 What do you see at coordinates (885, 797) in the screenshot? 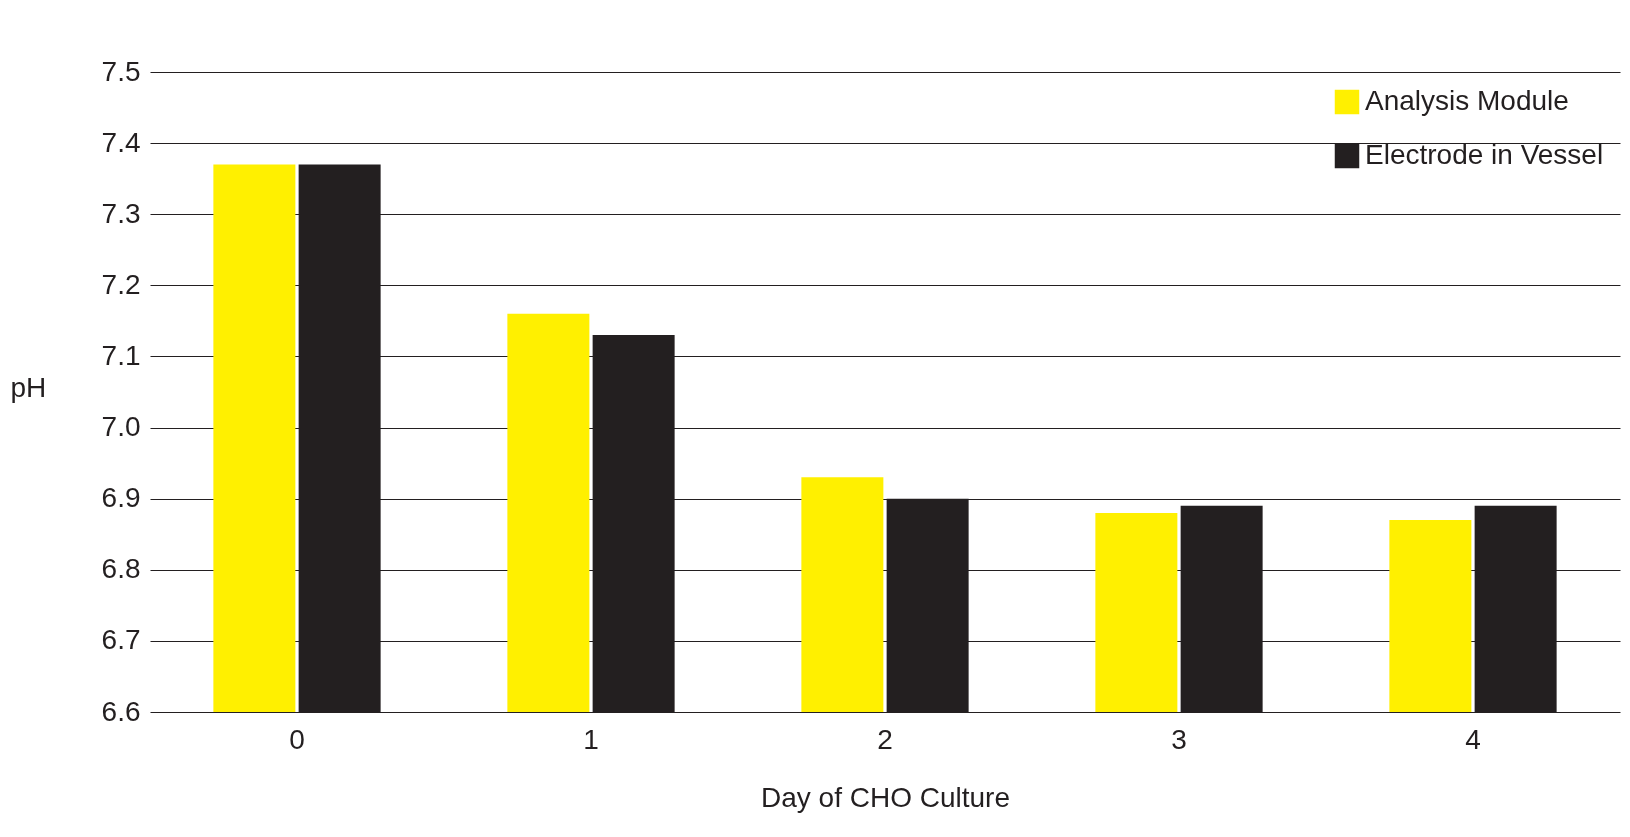
I see `x-axis-title: Day of CHO Culture` at bounding box center [885, 797].